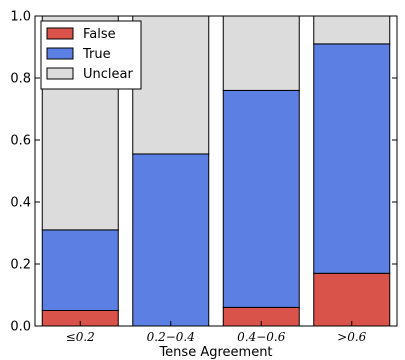 This screenshot has width=405, height=360. What do you see at coordinates (261, 337) in the screenshot?
I see `x-tick-label: 0.4−0.6` at bounding box center [261, 337].